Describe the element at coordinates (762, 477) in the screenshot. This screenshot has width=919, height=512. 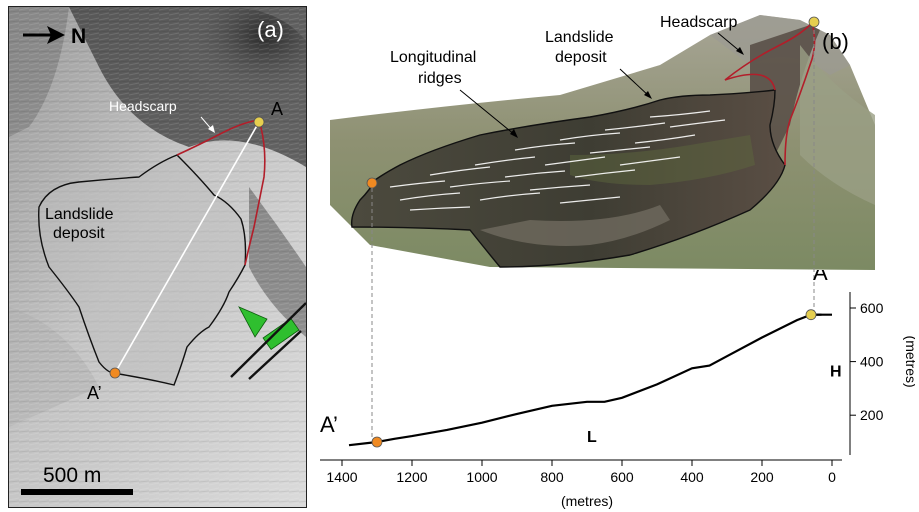
I see `x-tick-label: 200` at that location.